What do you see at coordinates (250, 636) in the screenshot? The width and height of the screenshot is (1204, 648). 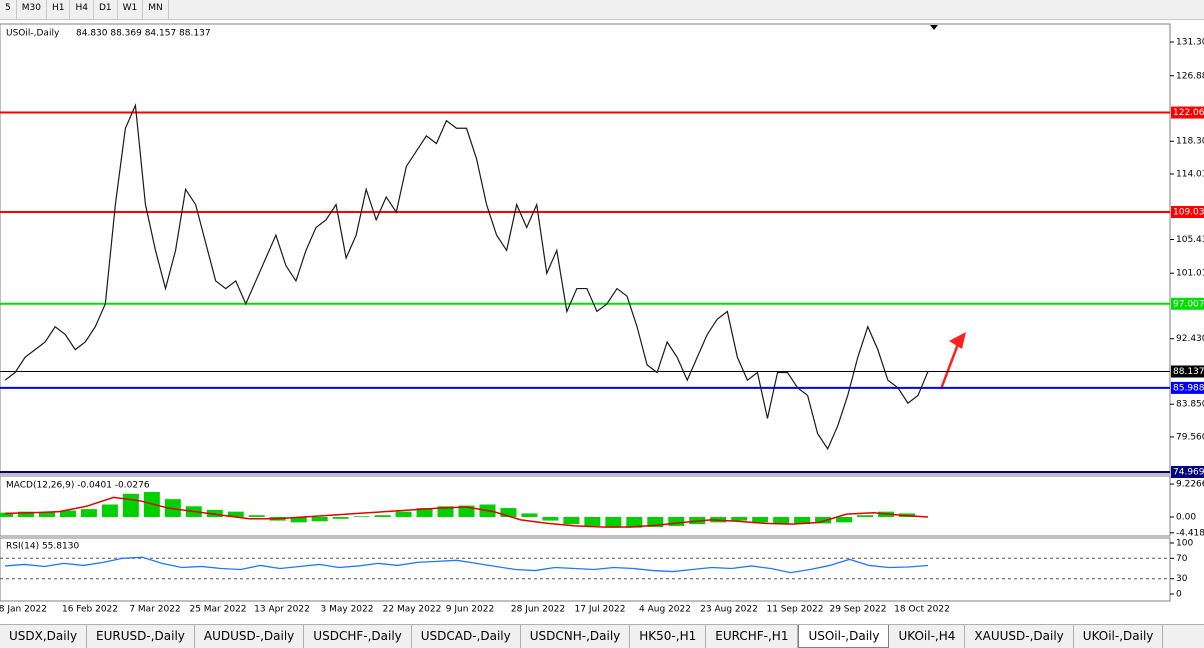 I see `symbol-tab: AUDUSD-,Daily` at bounding box center [250, 636].